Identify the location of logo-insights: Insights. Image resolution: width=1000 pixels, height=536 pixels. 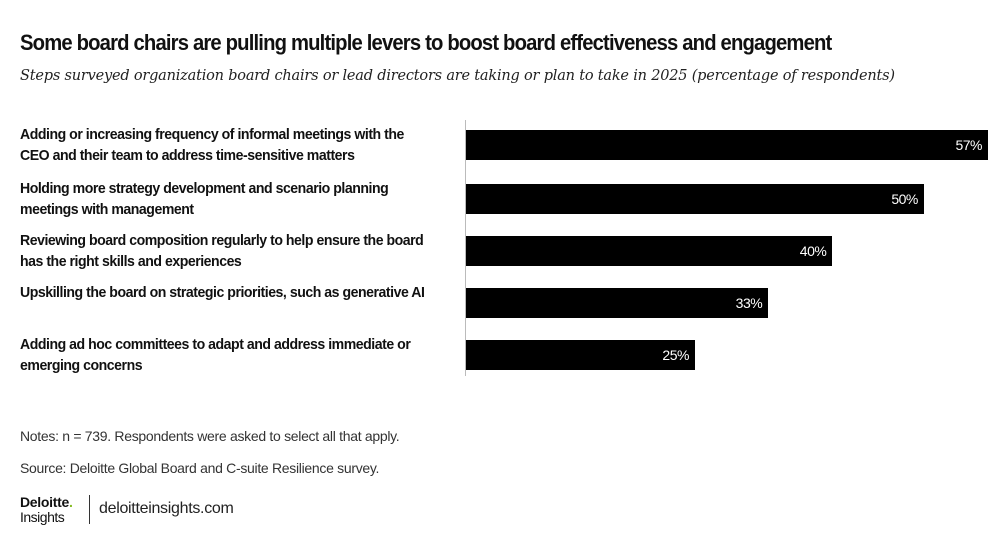
(42, 517).